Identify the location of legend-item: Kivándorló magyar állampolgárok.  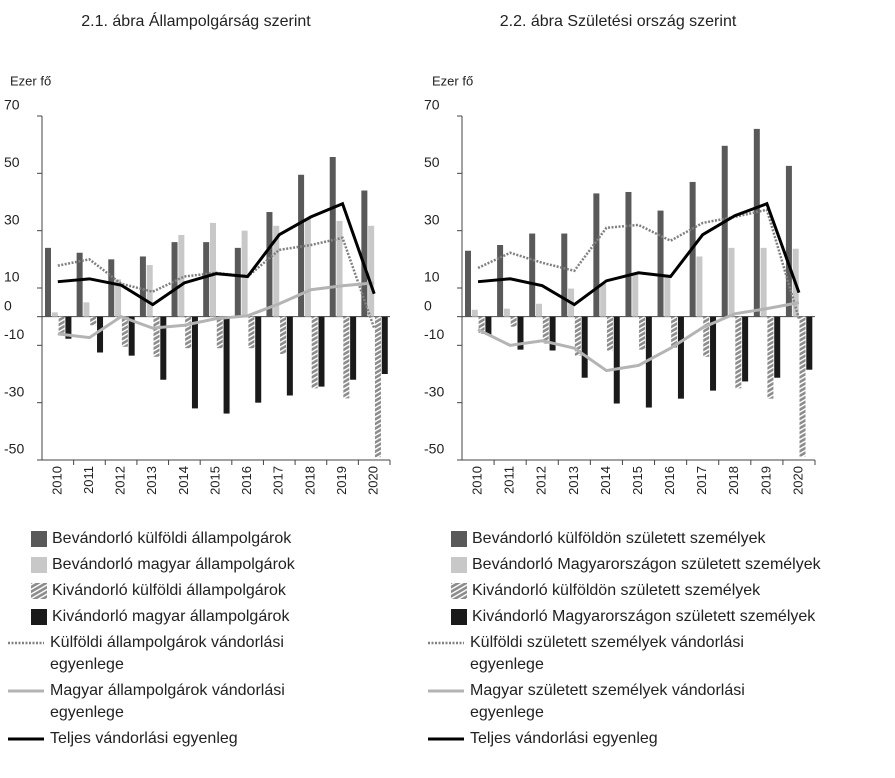
(185, 617).